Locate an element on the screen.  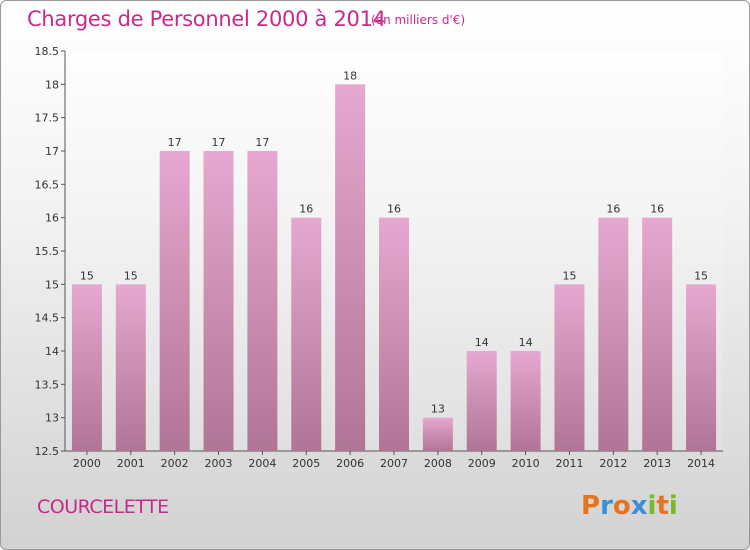
y-tick-label: 16.5 is located at coordinates (47, 184).